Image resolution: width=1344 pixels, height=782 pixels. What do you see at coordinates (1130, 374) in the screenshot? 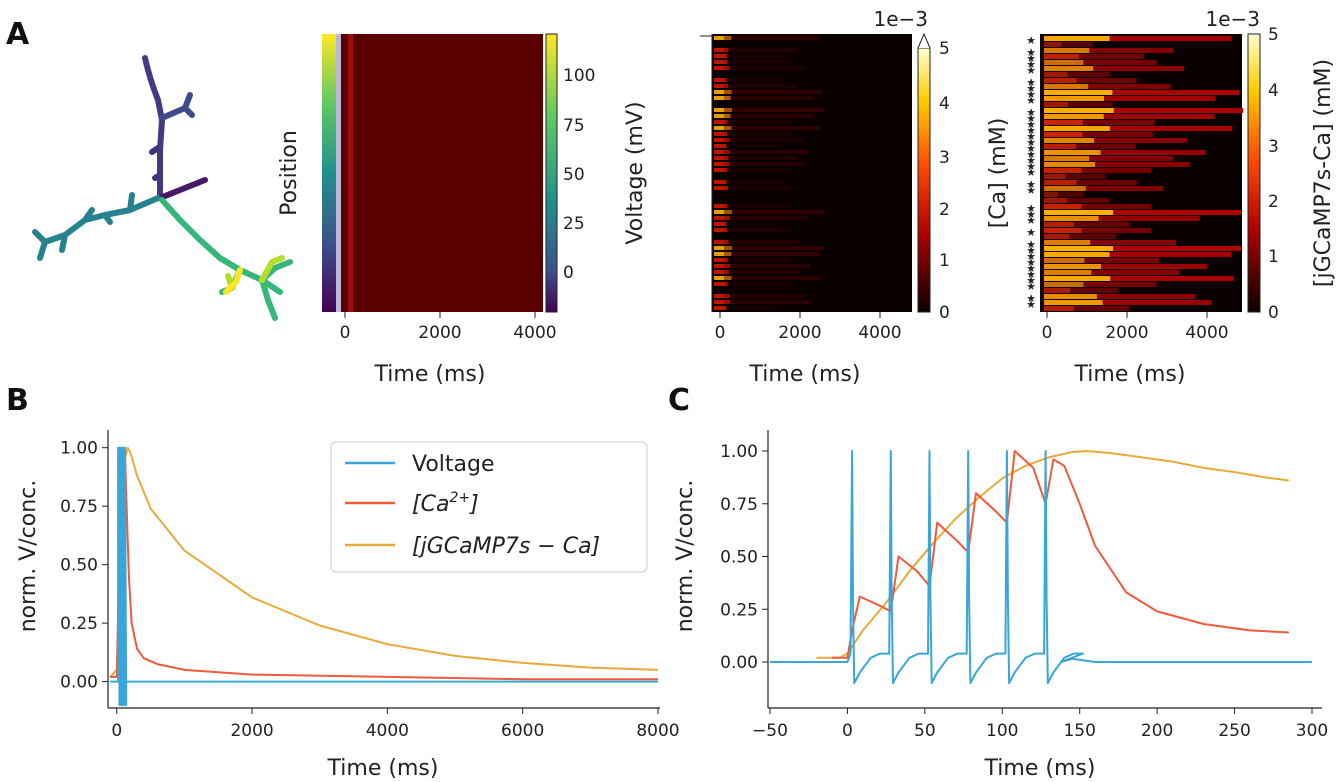
I see `indicator-map-xlabel: Time (ms)` at bounding box center [1130, 374].